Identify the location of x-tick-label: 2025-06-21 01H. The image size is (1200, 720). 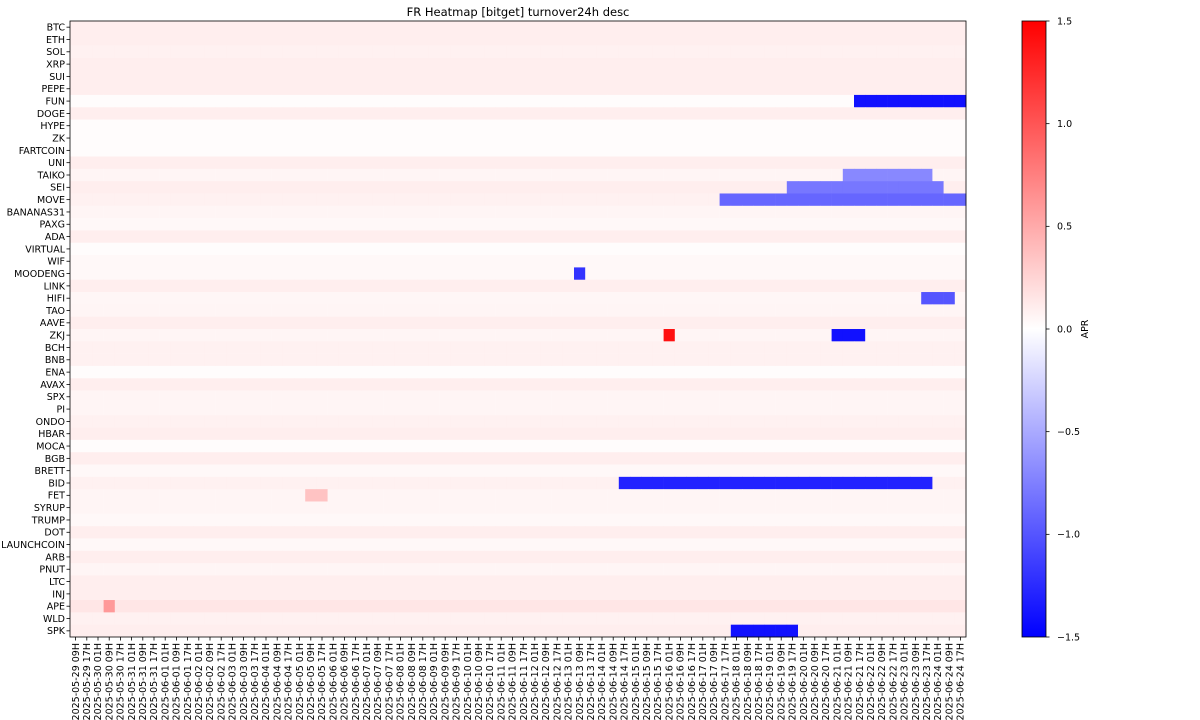
(837, 681).